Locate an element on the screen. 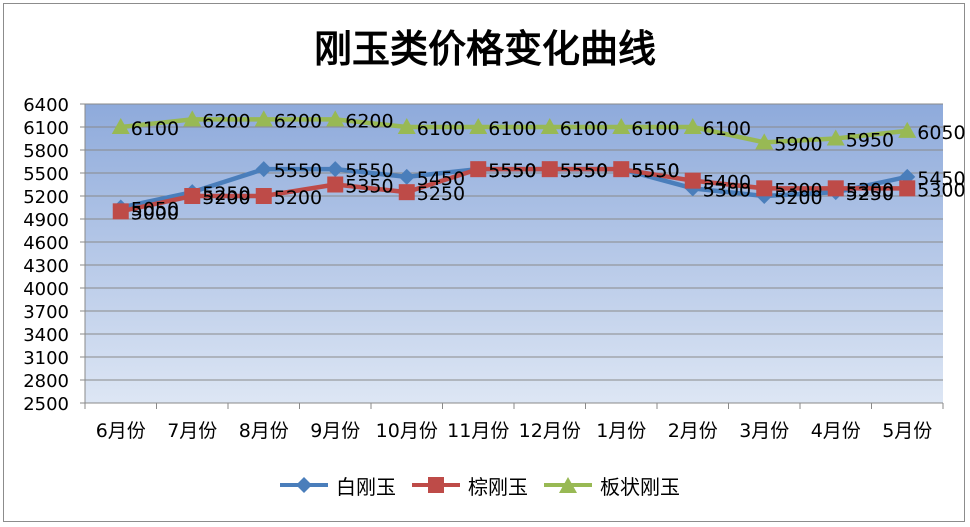 This screenshot has height=527, width=970. legend-swatch-zong-gangyu is located at coordinates (436, 485).